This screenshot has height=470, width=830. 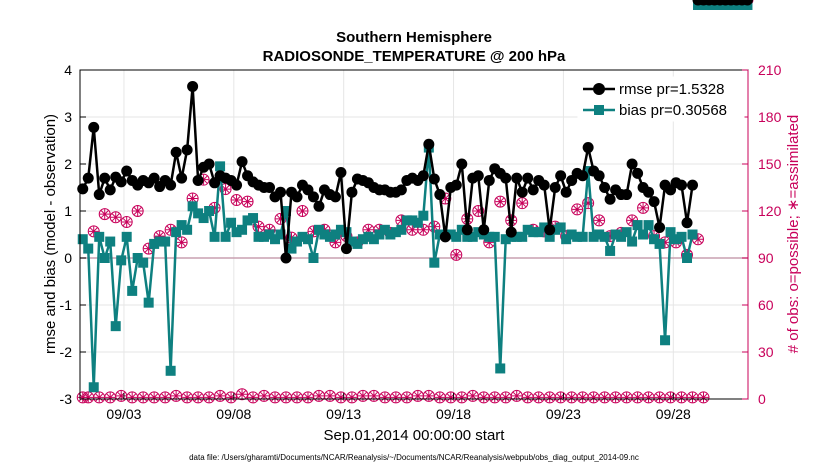 What do you see at coordinates (66, 352) in the screenshot?
I see `y-tick-left-label: -2` at bounding box center [66, 352].